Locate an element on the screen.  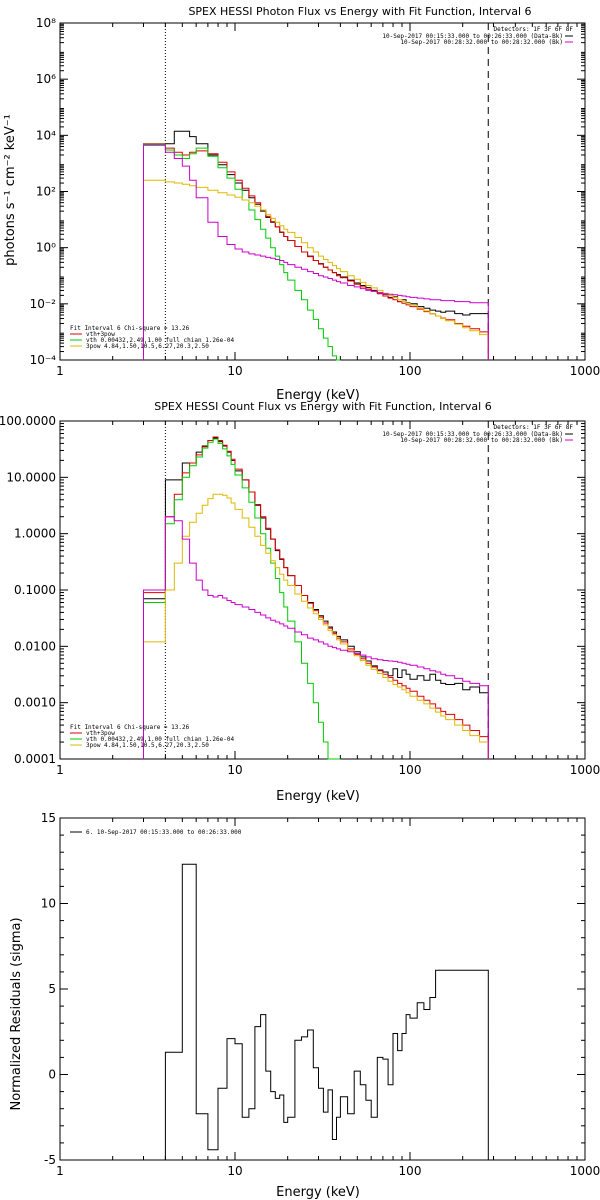
y-tick-label: 1.0000 is located at coordinates (35, 534).